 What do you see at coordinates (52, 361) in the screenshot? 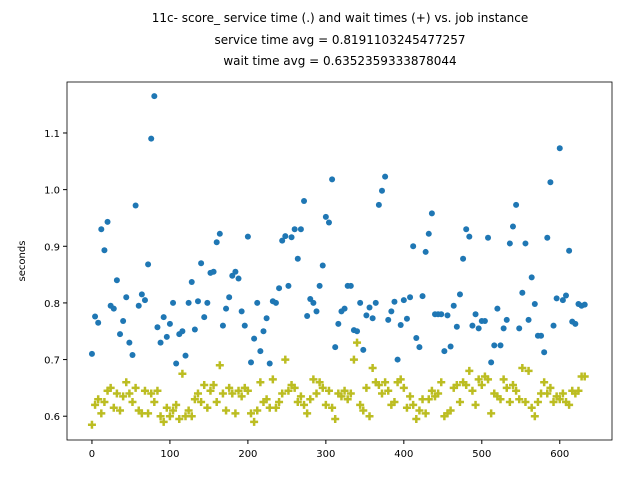
I see `y-tick-label: 0.7` at bounding box center [52, 361].